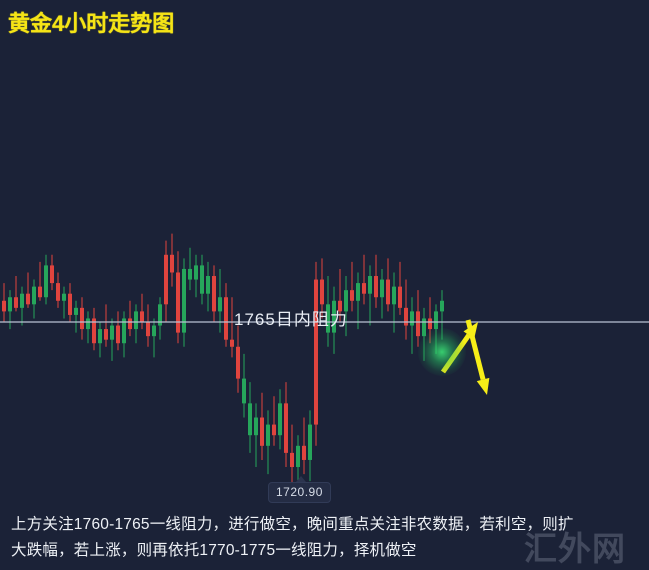 The height and width of the screenshot is (570, 649). Describe the element at coordinates (324, 536) in the screenshot. I see `commentary-footer` at that location.